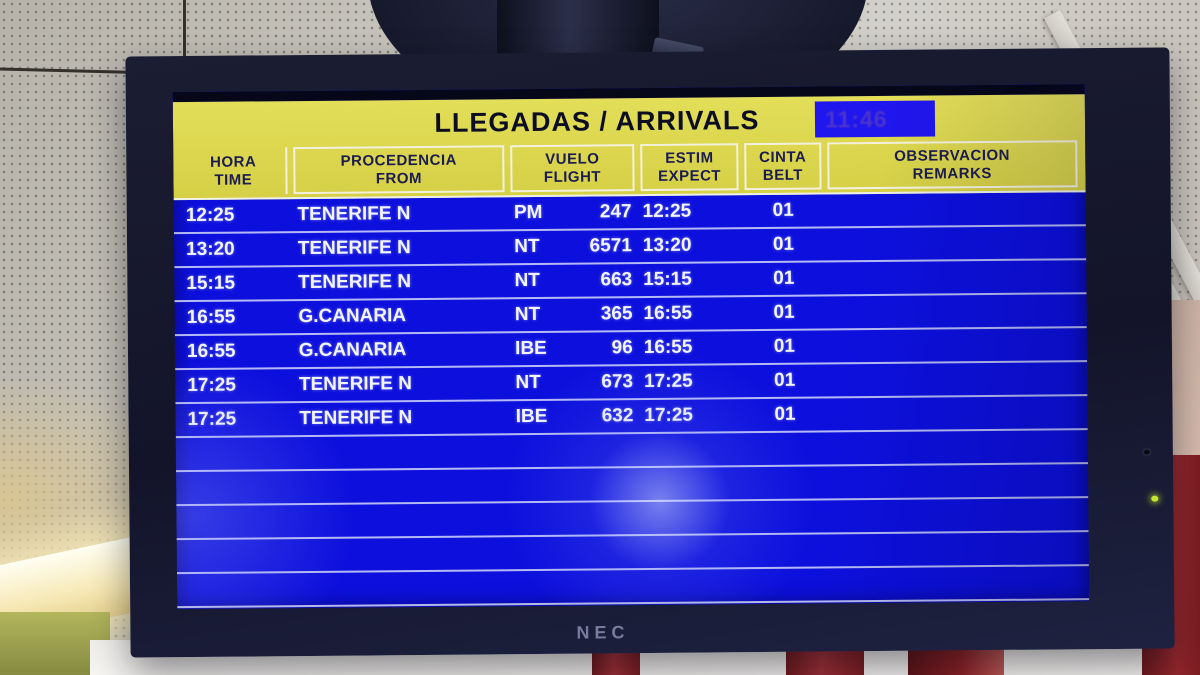  I want to click on cell-scheduled-time: 12:25, so click(210, 215).